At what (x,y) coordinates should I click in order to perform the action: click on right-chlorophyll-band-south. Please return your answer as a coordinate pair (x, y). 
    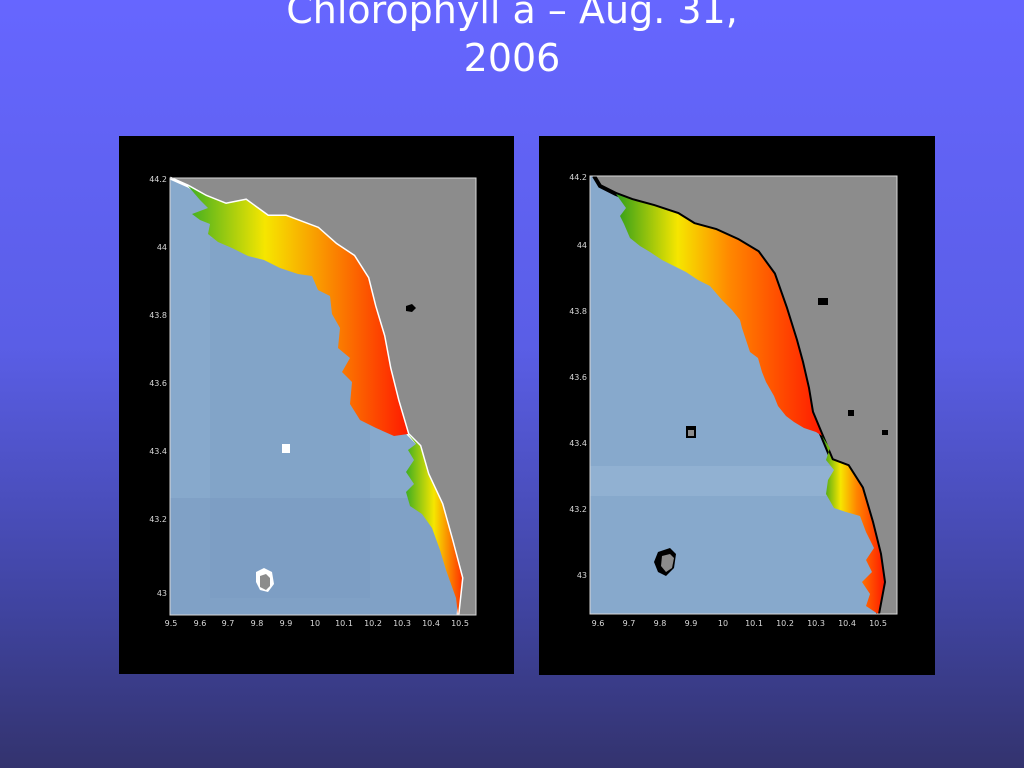
    Looking at the image, I should click on (853, 525).